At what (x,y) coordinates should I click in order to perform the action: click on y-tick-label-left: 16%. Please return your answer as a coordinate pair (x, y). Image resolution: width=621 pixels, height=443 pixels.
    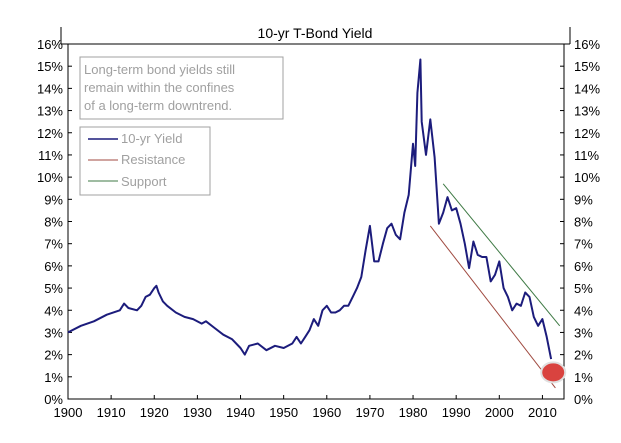
    Looking at the image, I should click on (50, 44).